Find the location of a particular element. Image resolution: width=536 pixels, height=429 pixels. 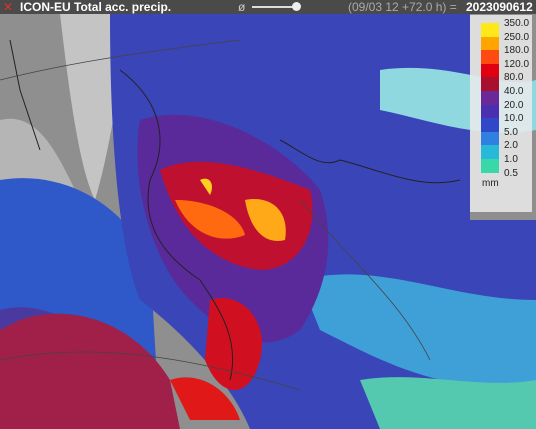

valid-date: 2023090612 is located at coordinates (499, 7).